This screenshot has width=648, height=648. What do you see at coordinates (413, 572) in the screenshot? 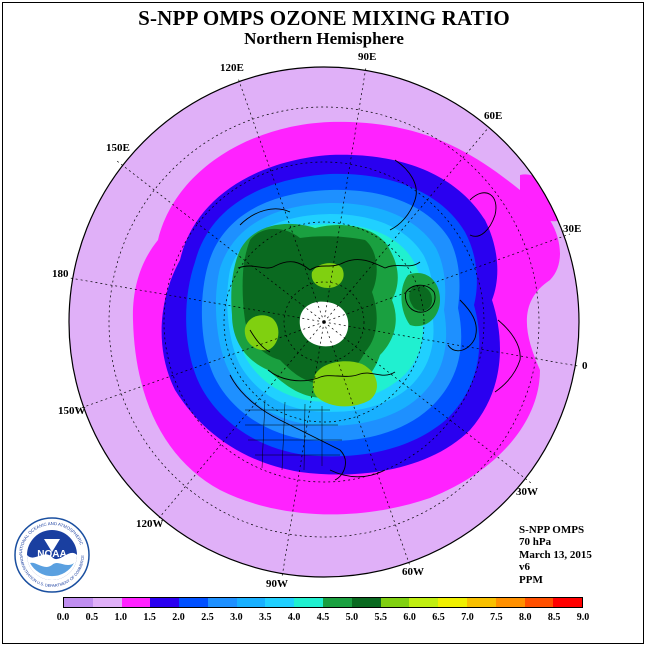
I see `lon-label-60w: 60W` at bounding box center [413, 572].